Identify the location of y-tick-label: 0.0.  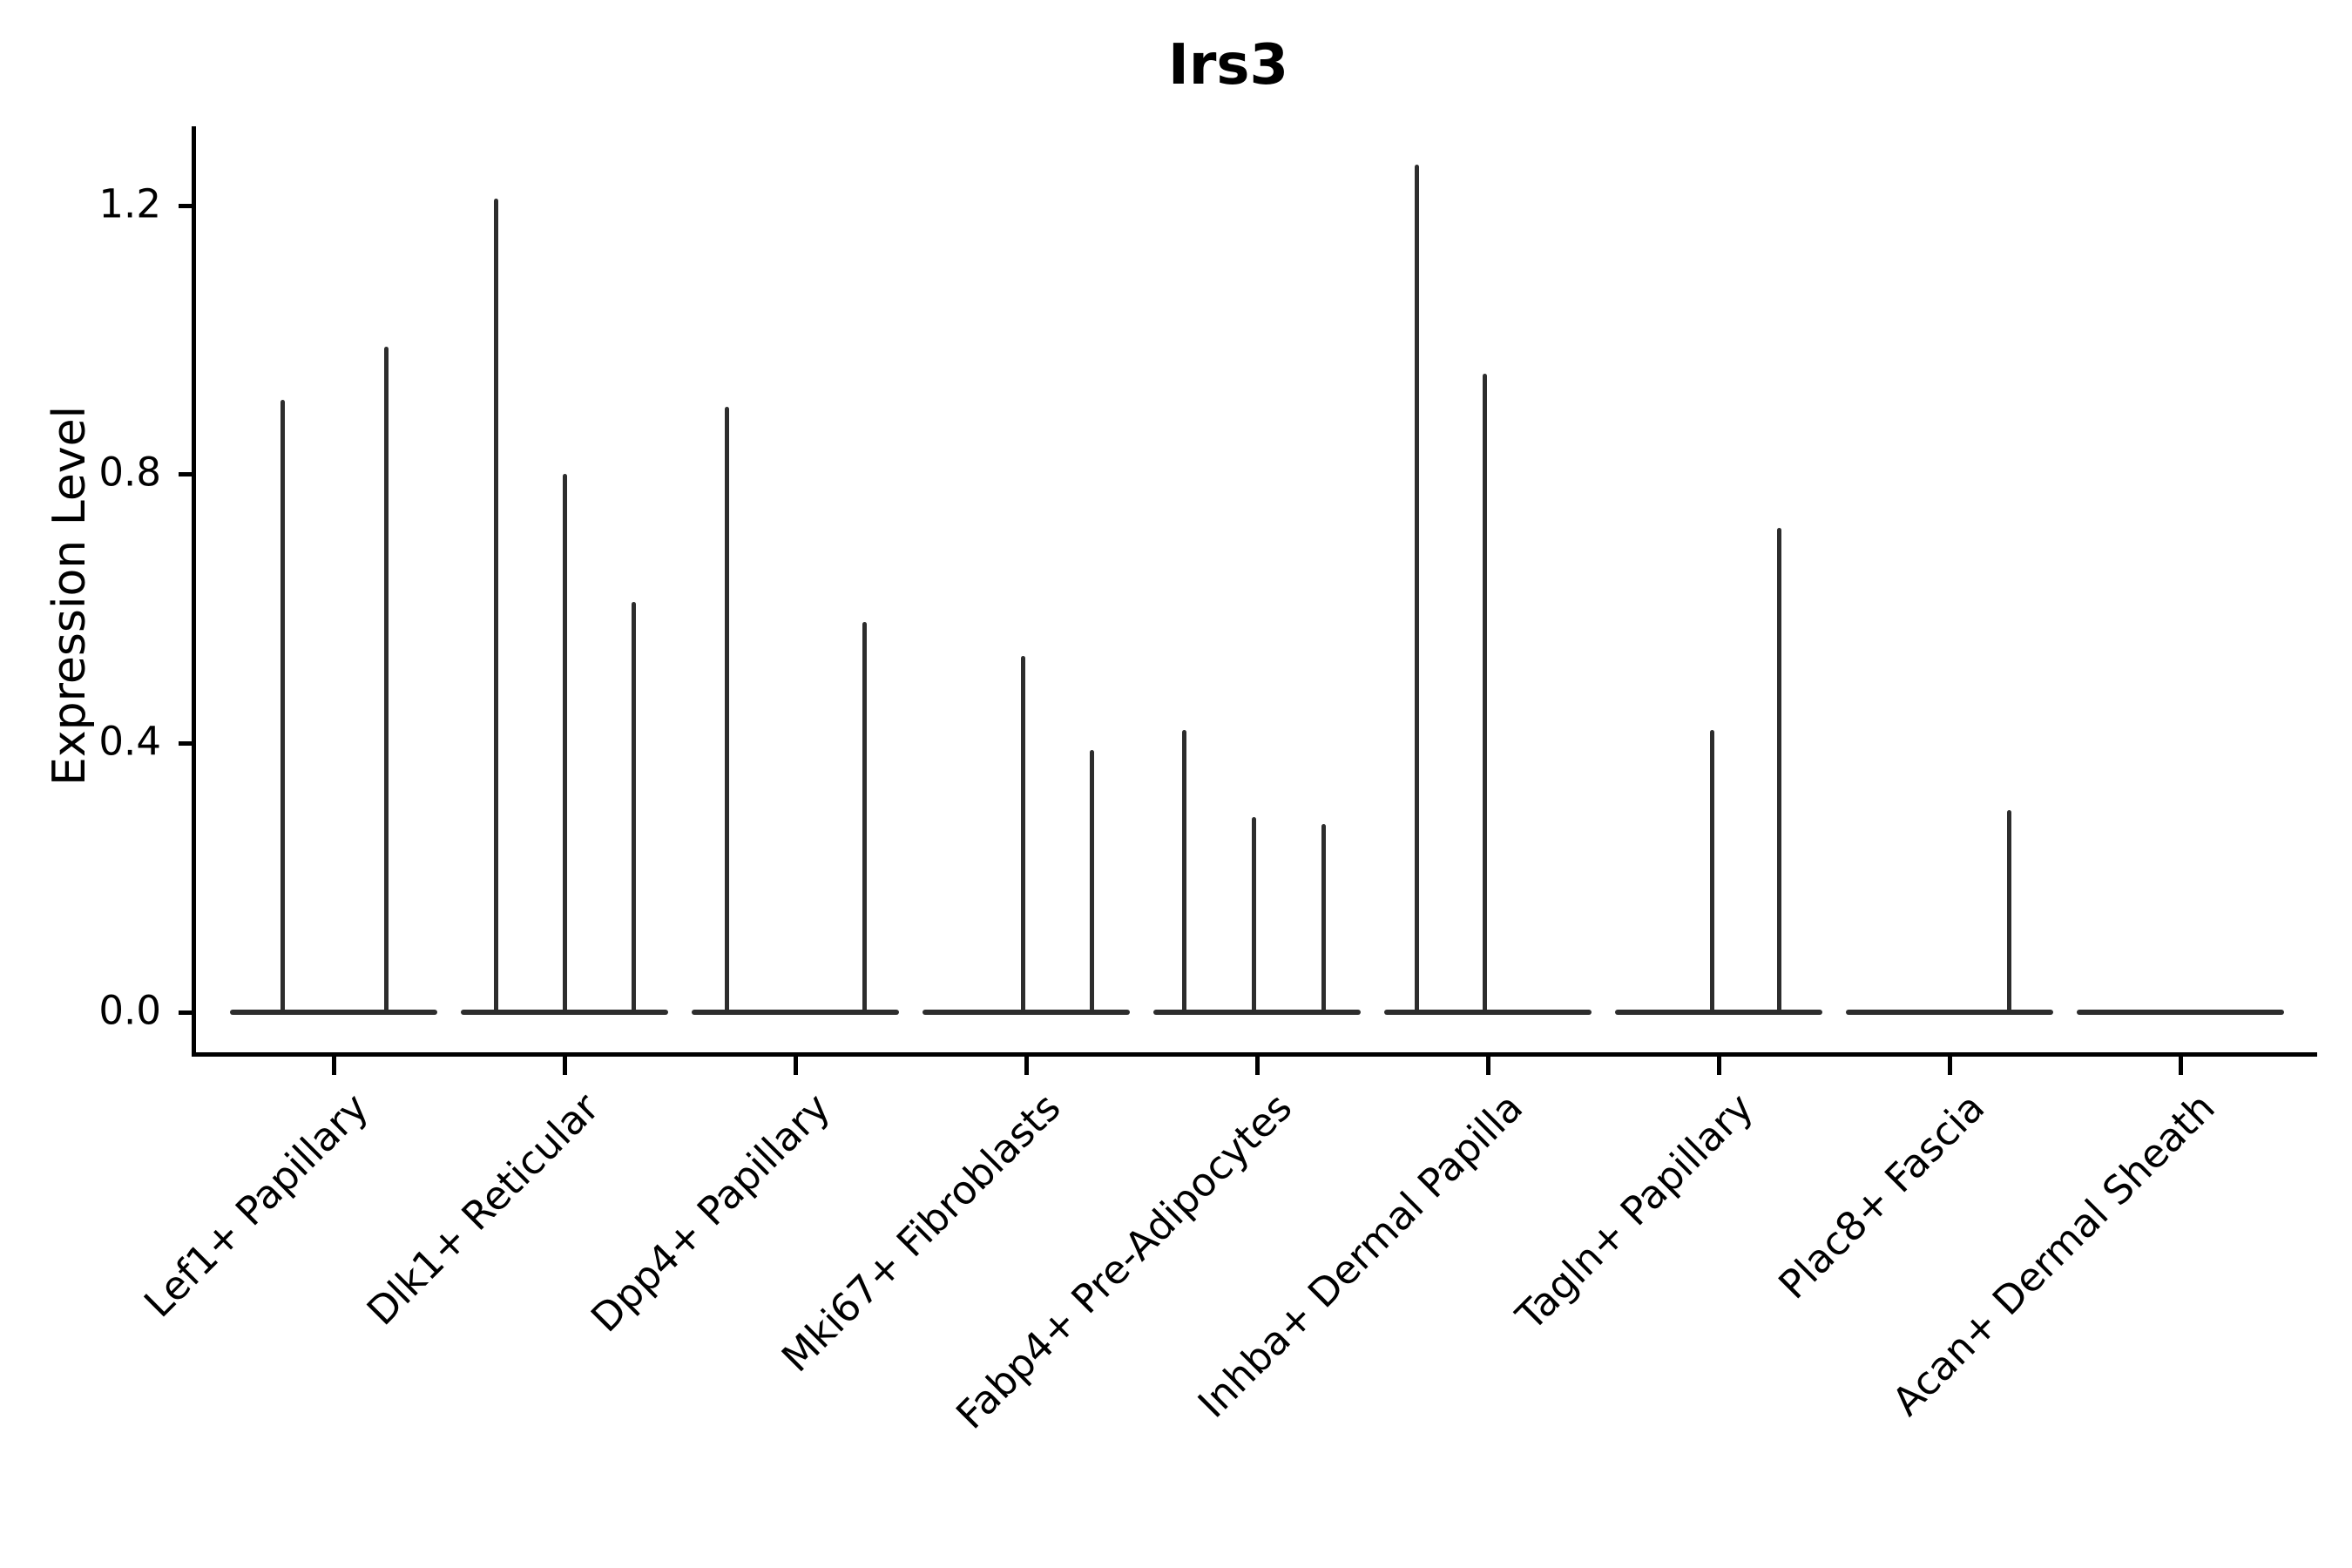
(129, 1011).